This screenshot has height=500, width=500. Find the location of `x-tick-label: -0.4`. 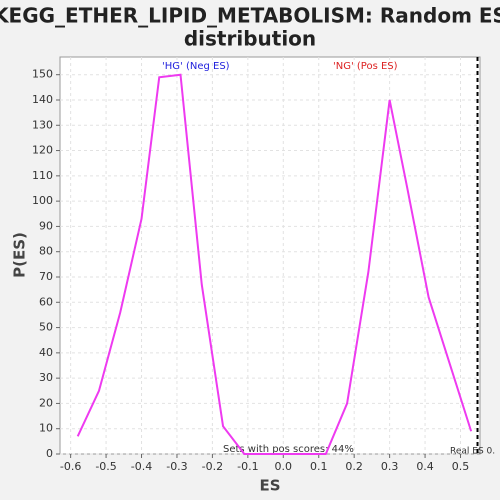

x-tick-label: -0.4 is located at coordinates (141, 466).